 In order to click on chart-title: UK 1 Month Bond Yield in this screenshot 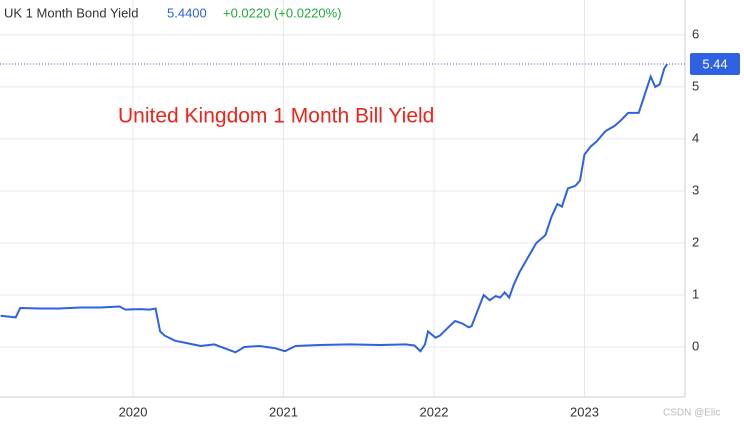, I will do `click(71, 12)`.